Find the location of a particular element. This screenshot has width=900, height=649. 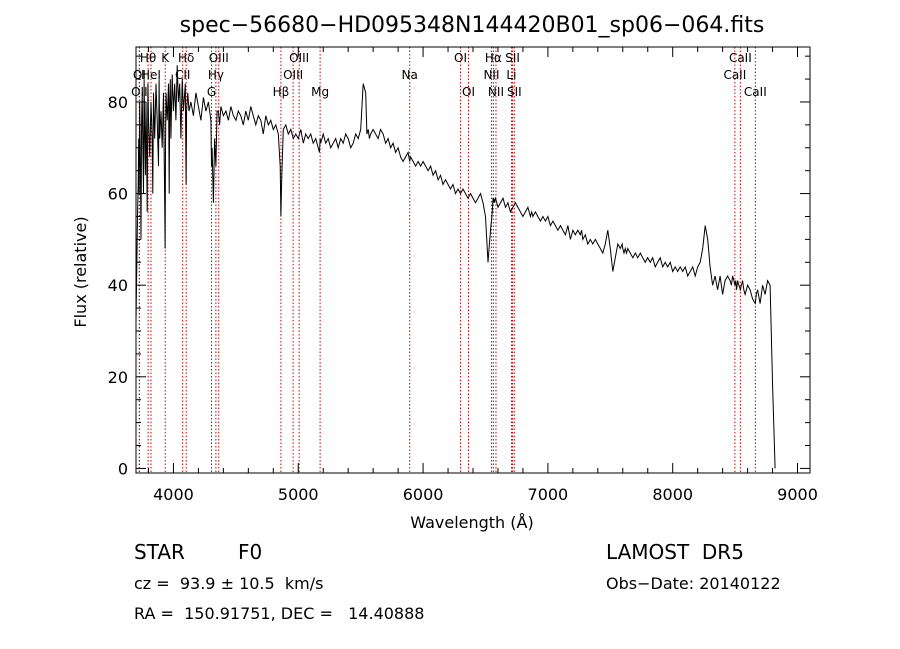

line-marker-label: Hδ is located at coordinates (186, 58).